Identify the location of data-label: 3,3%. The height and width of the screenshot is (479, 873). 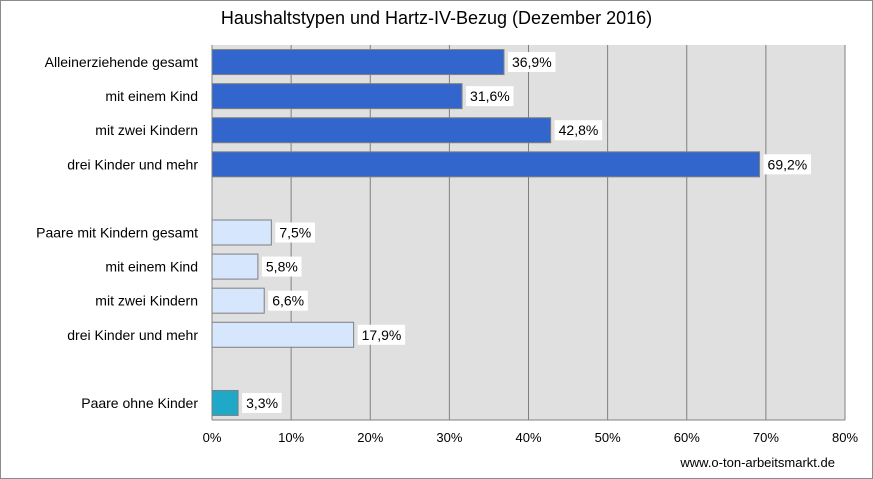
(262, 403).